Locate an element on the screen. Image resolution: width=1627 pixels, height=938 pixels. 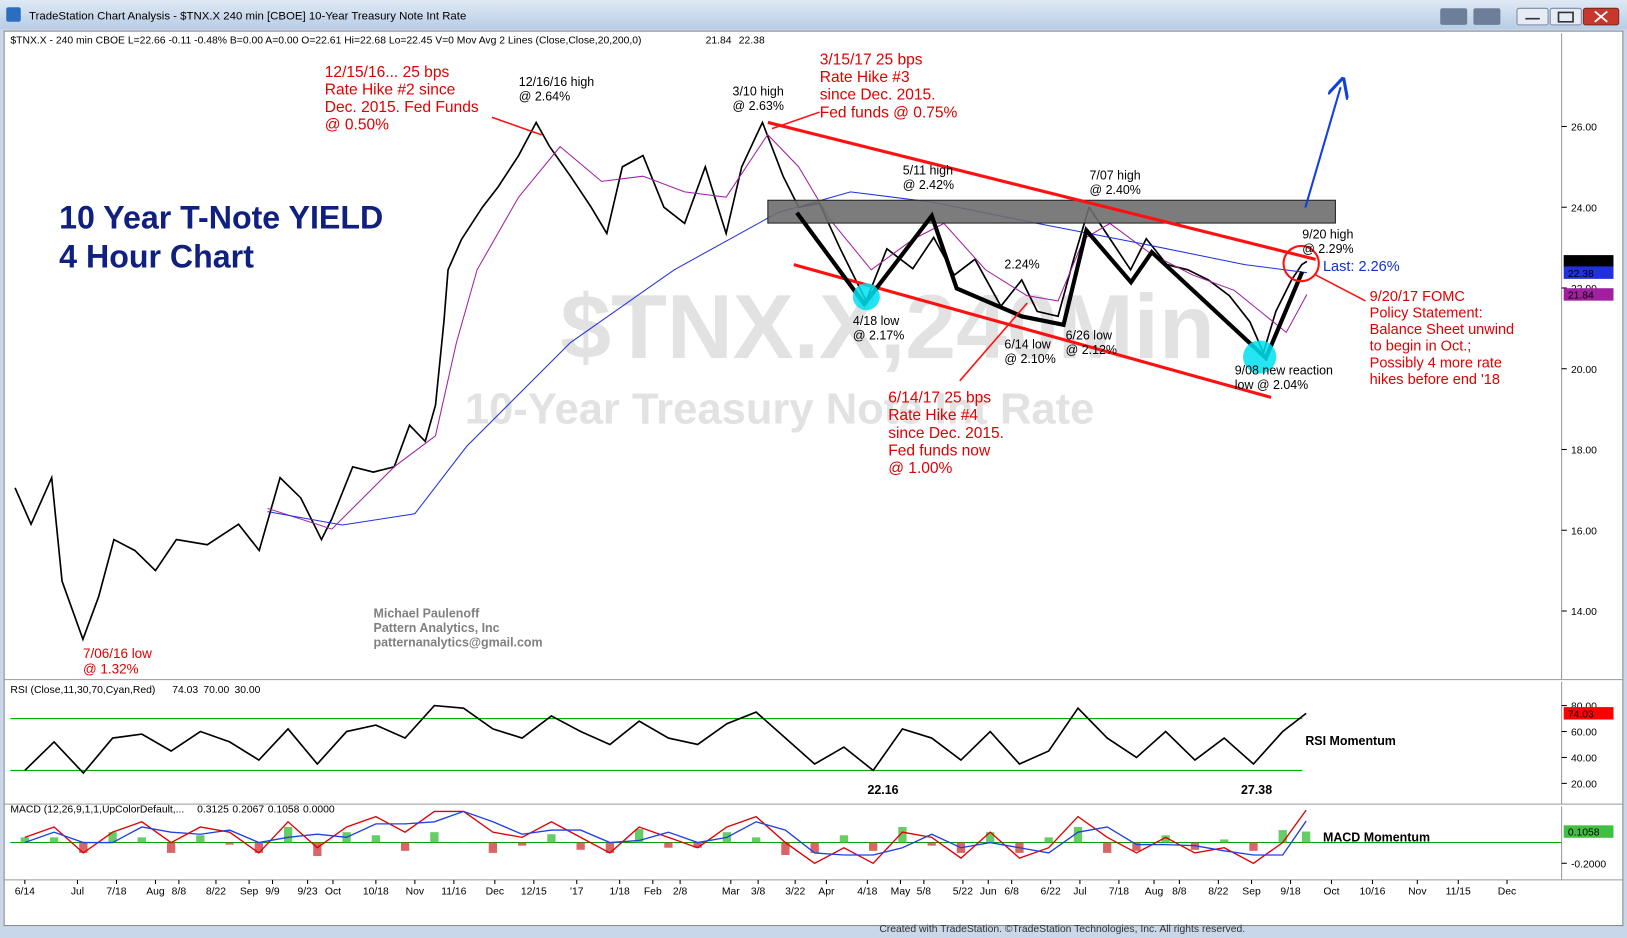
rsi-line is located at coordinates (665, 739).